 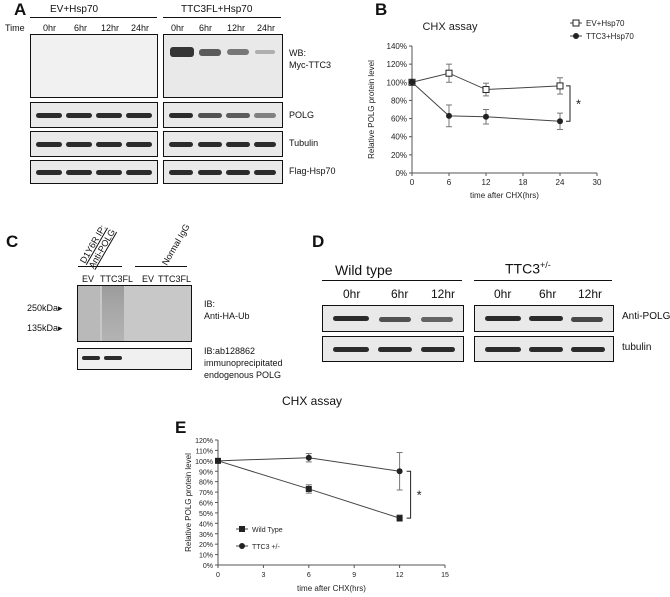 I want to click on panel-letter-b: B, so click(x=381, y=9).